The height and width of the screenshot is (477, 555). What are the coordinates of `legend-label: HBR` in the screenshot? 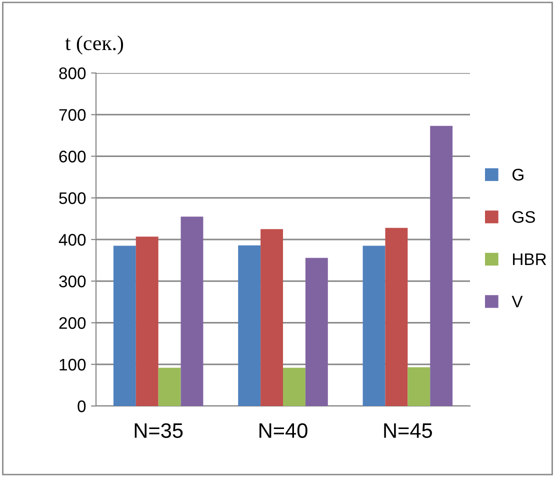 It's located at (529, 259).